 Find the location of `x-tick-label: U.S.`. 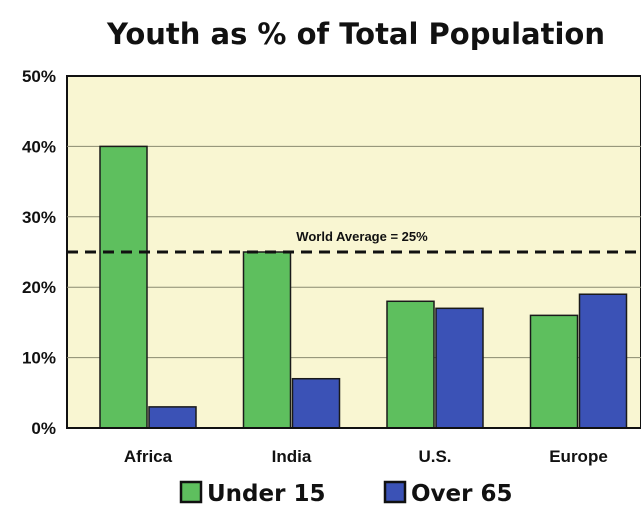

x-tick-label: U.S. is located at coordinates (434, 456).